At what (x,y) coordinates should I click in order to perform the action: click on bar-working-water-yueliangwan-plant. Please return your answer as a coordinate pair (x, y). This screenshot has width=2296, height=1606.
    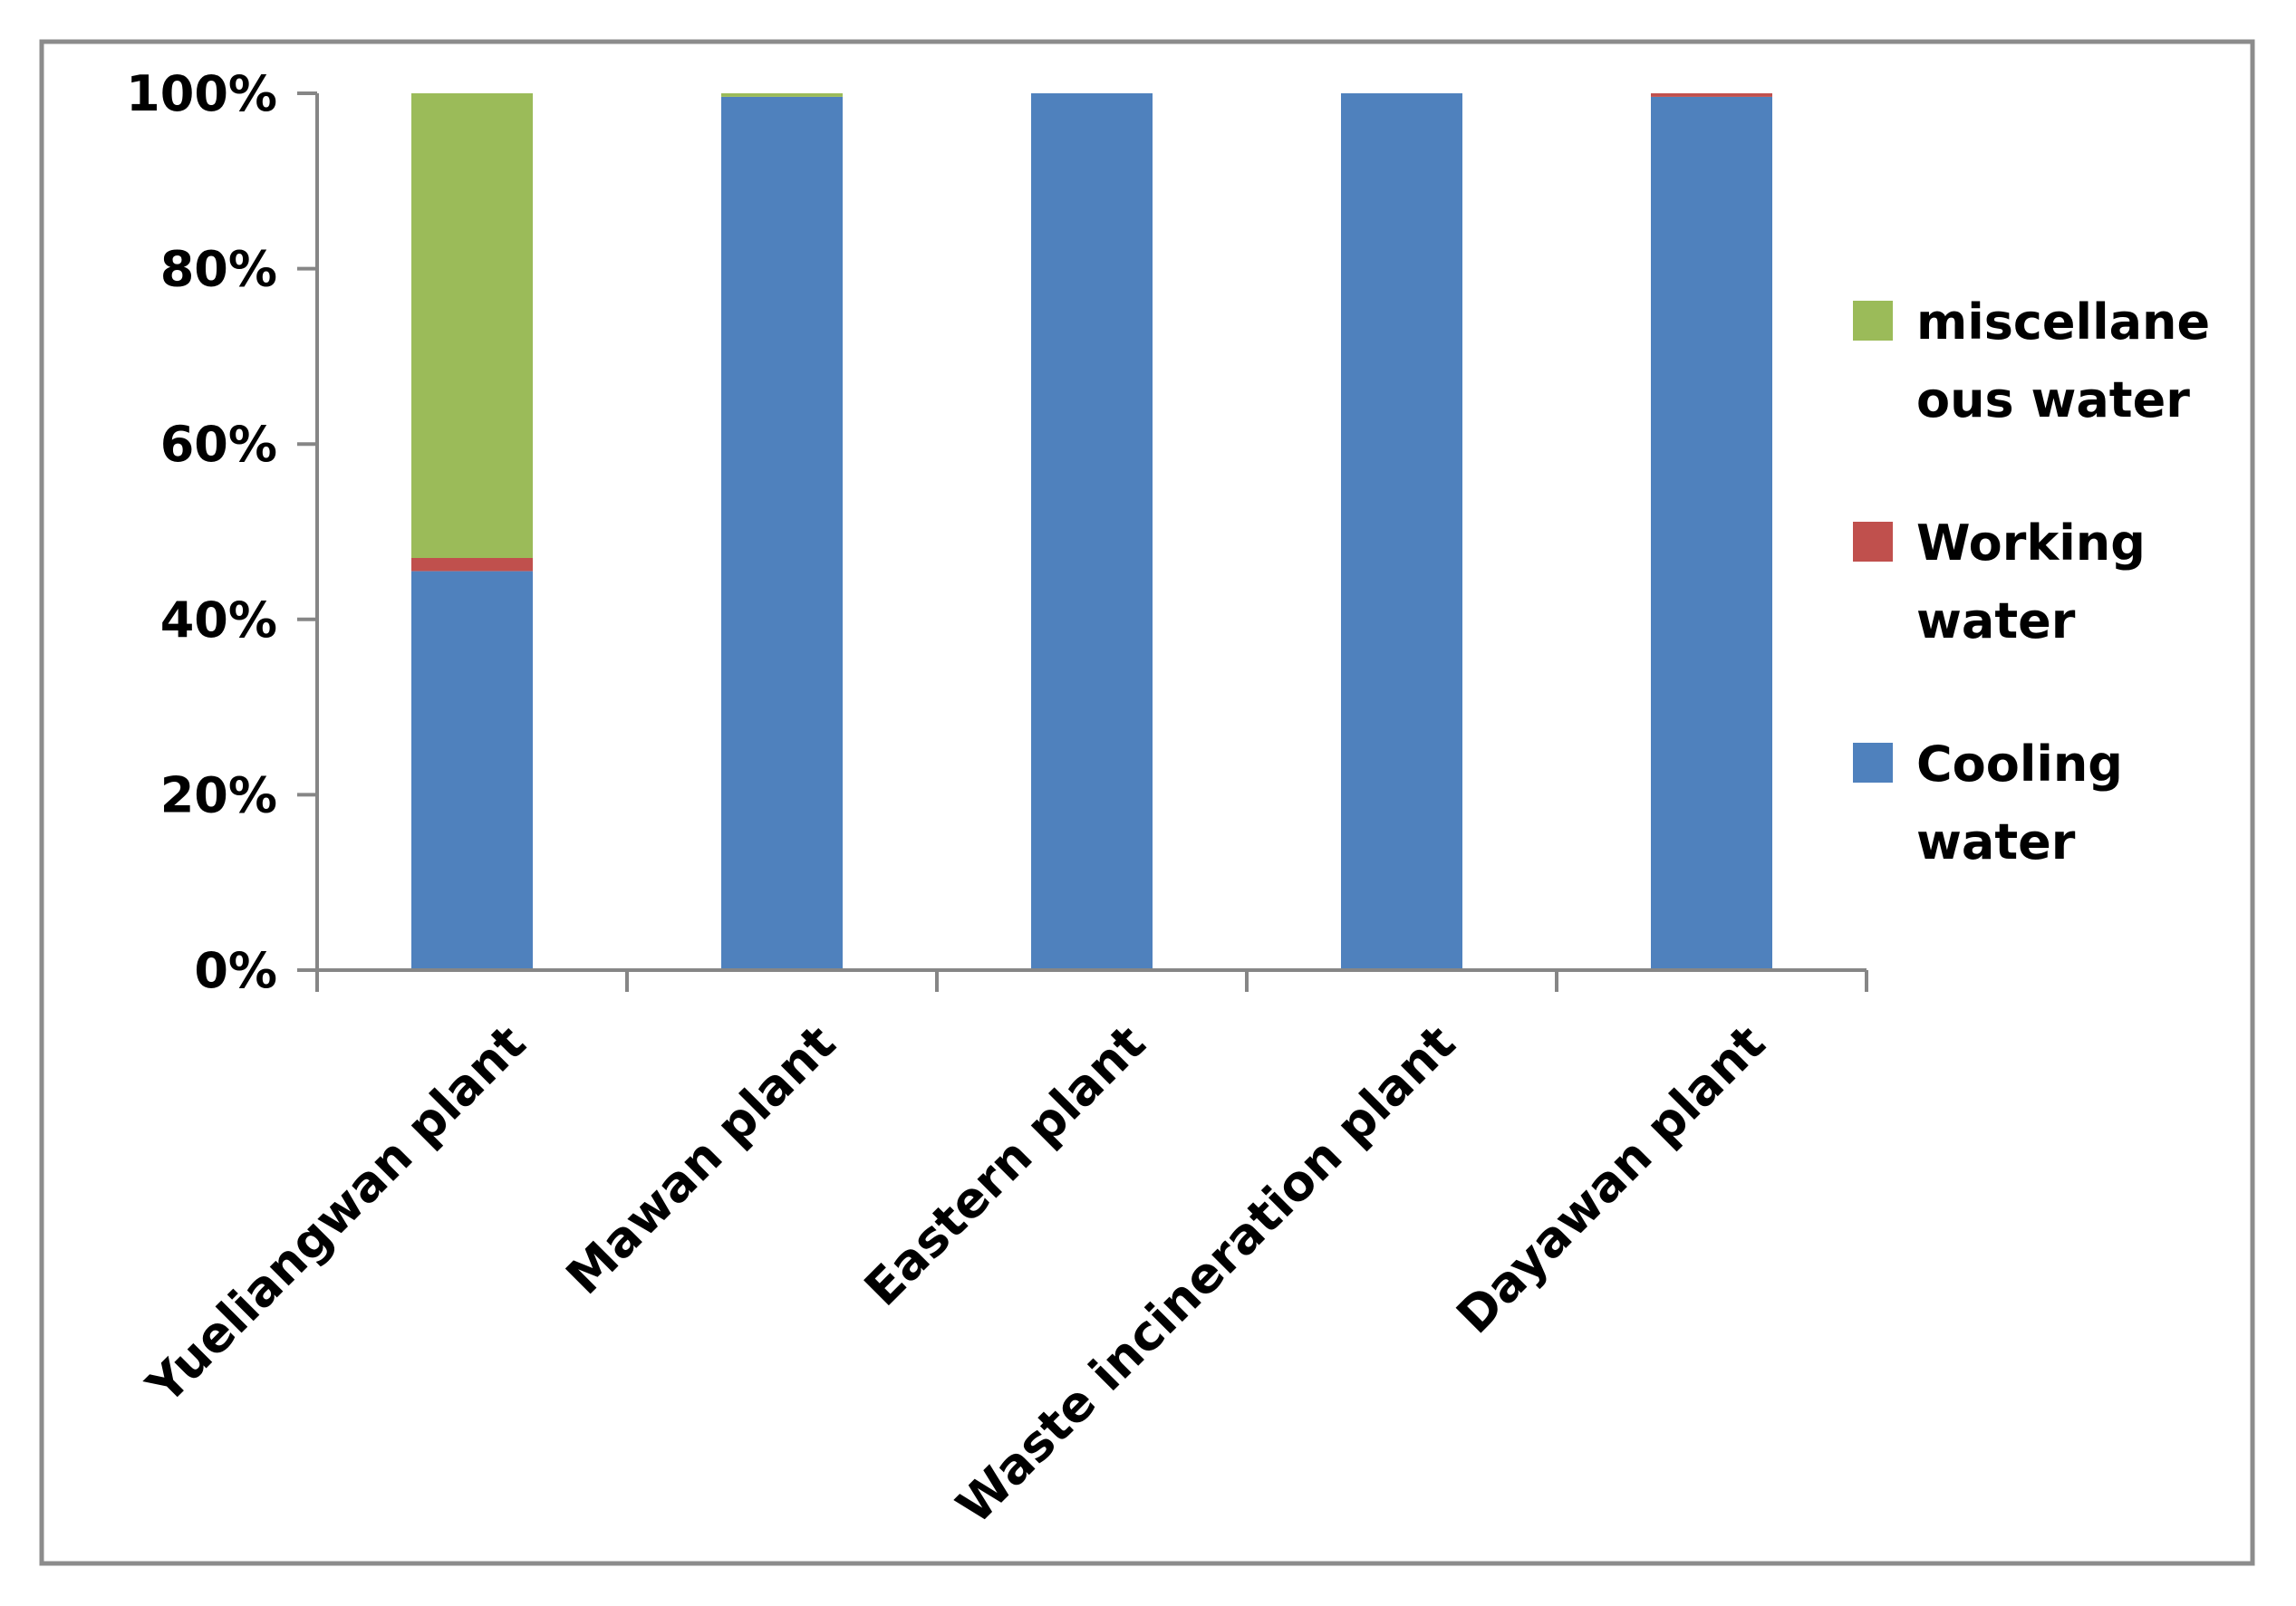
    Looking at the image, I should click on (472, 565).